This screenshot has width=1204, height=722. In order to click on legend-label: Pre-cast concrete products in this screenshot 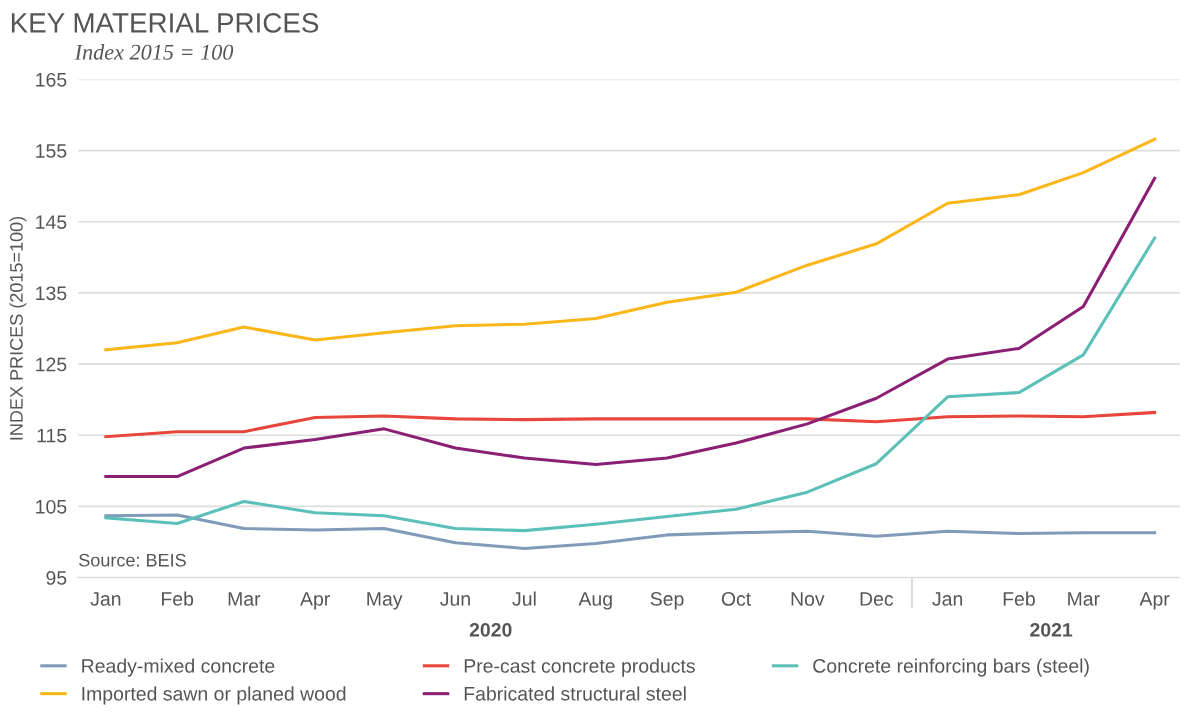, I will do `click(579, 667)`.